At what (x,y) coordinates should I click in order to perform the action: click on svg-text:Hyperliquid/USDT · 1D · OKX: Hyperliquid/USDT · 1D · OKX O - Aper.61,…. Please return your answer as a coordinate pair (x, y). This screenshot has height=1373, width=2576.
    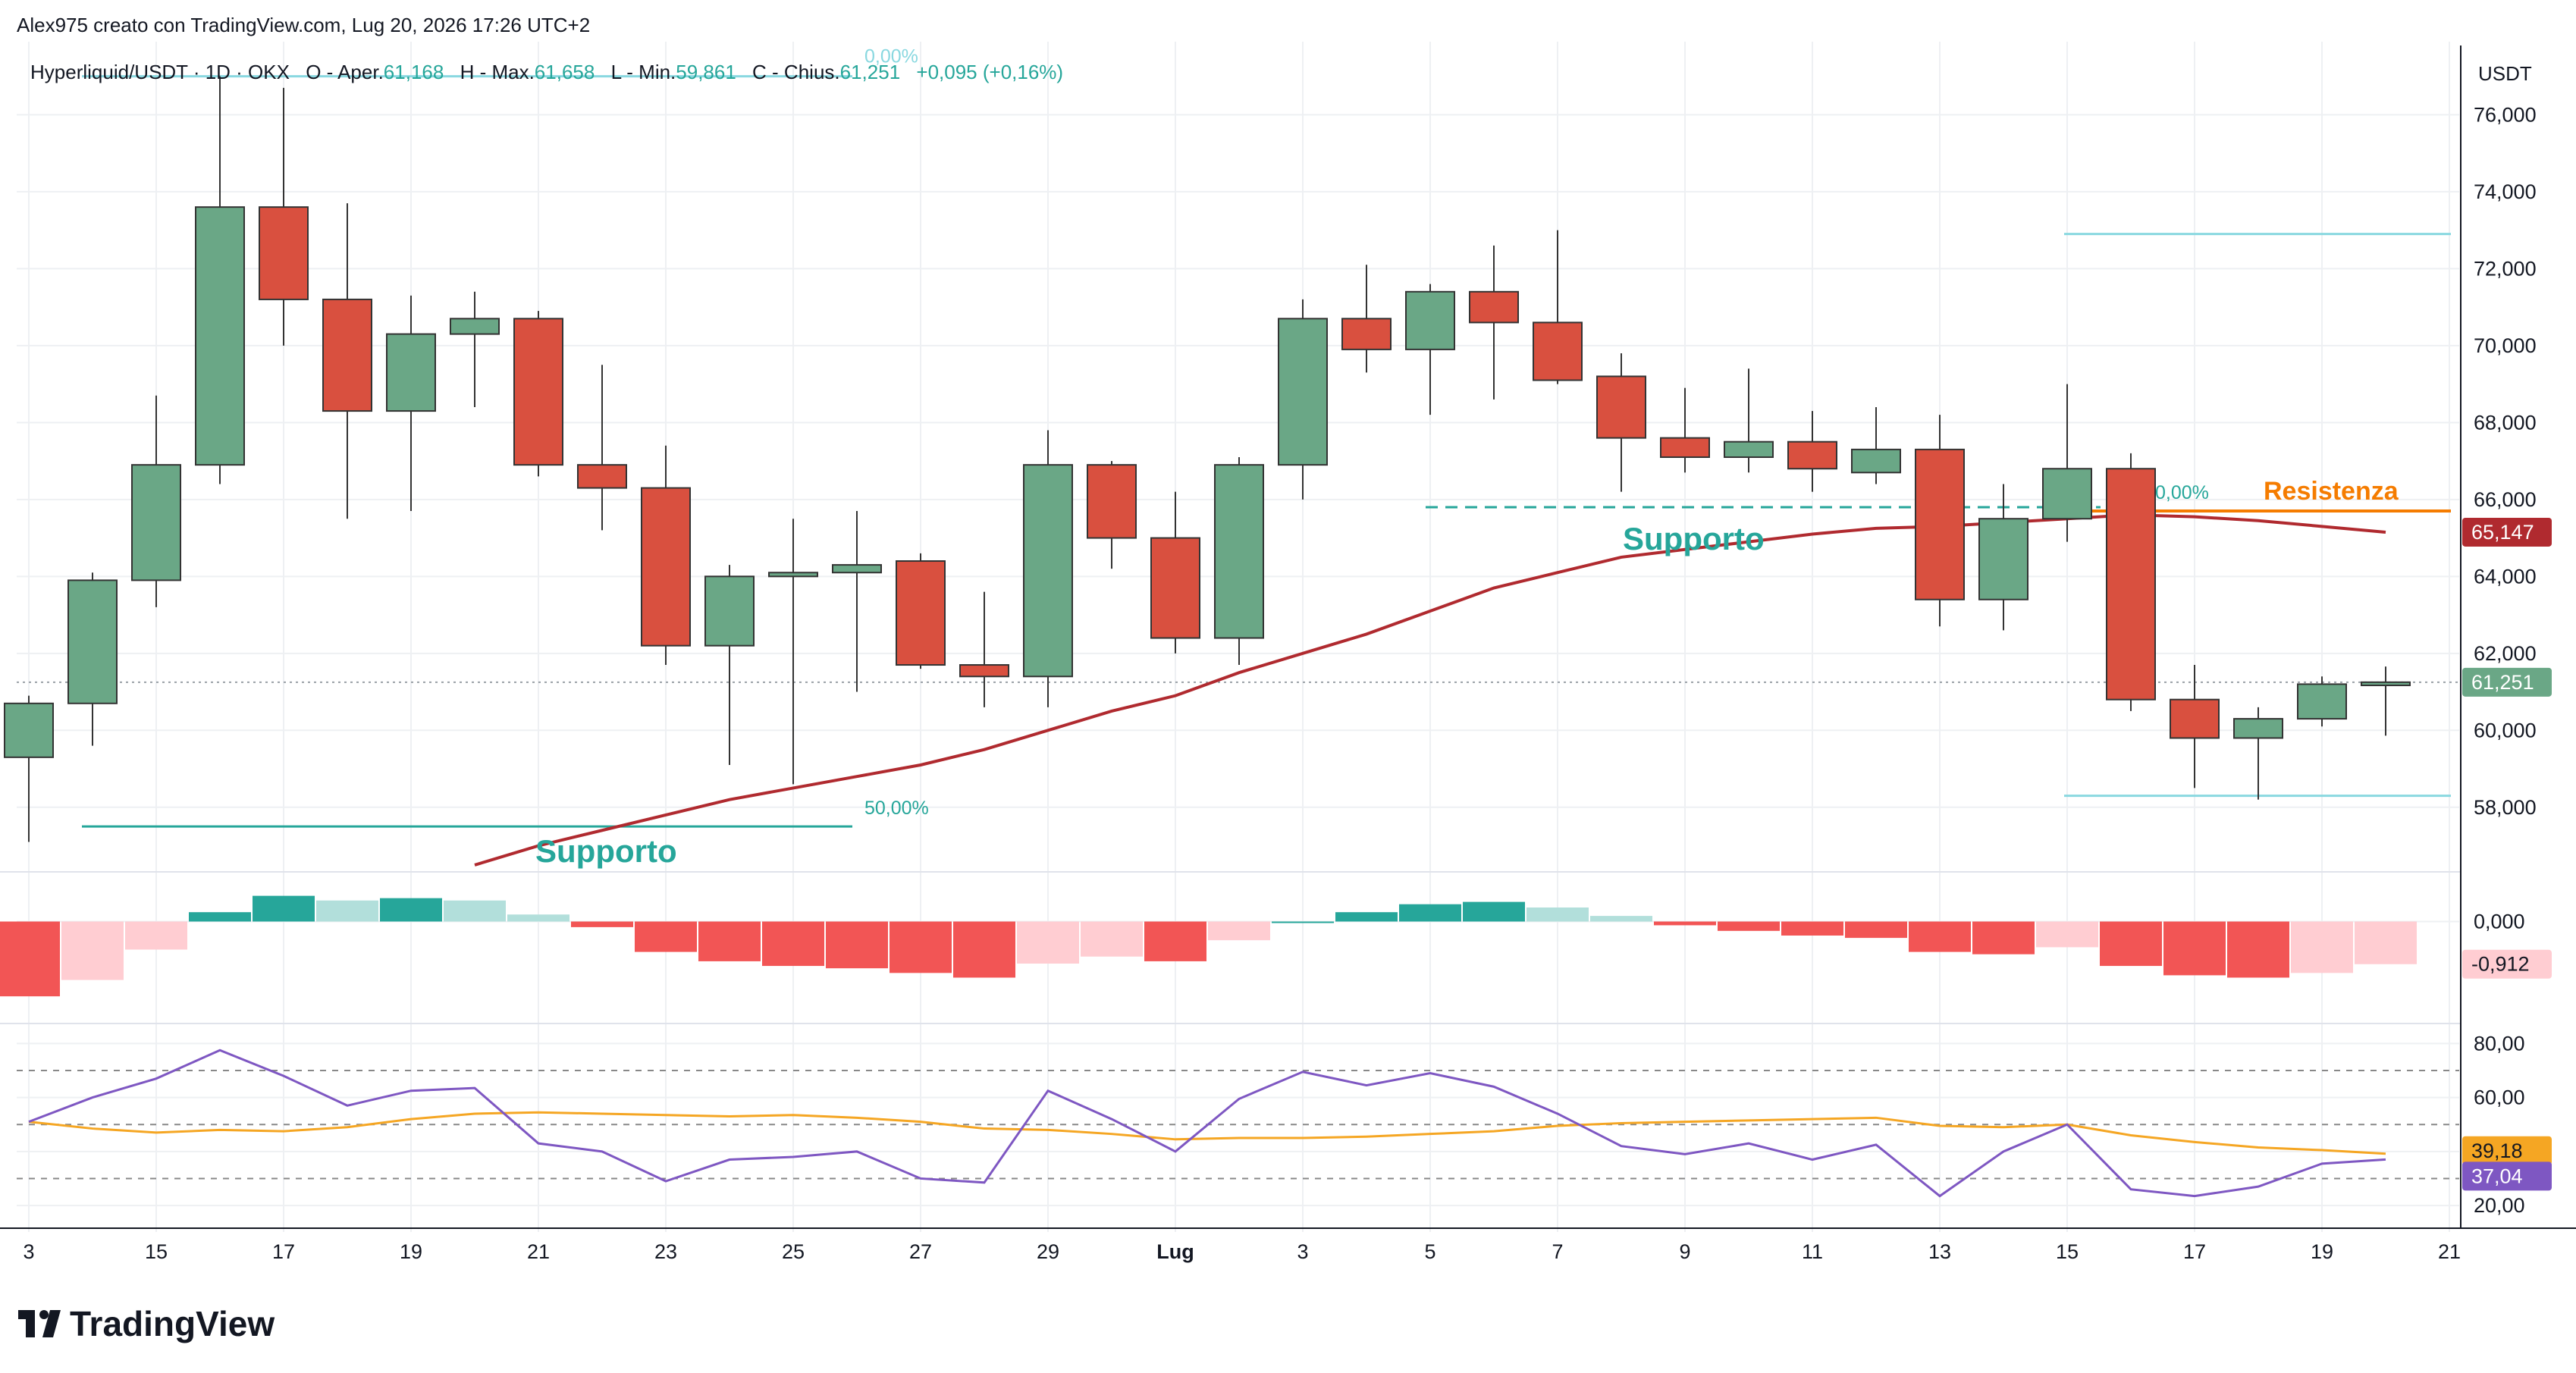
    Looking at the image, I should click on (546, 72).